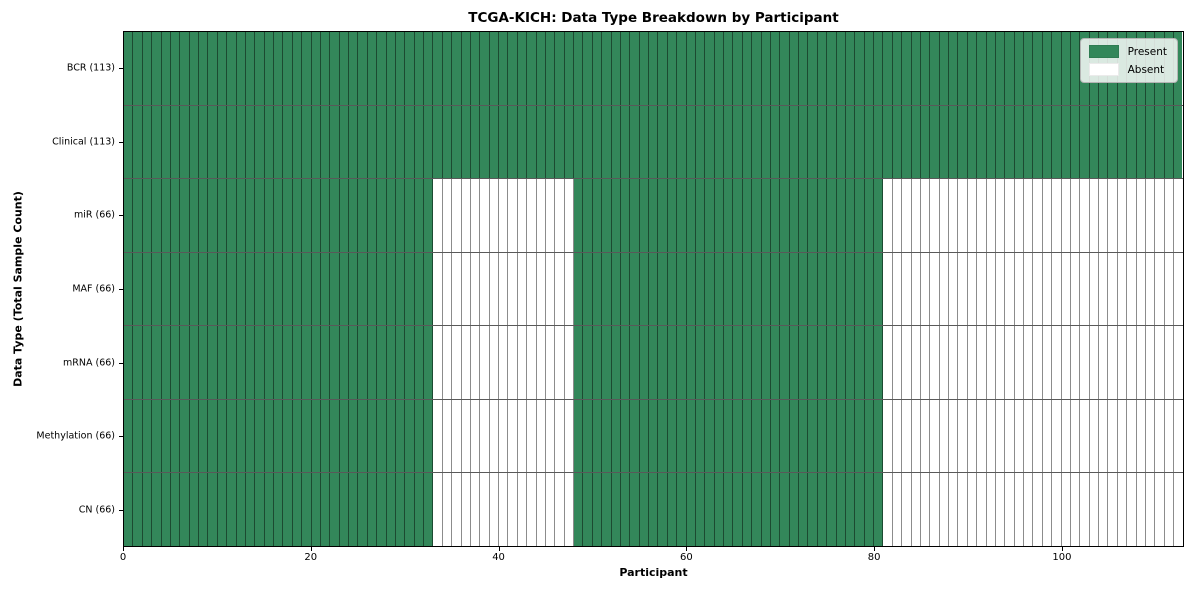 This screenshot has height=600, width=1200. I want to click on legend-item-present: Present, so click(1127, 51).